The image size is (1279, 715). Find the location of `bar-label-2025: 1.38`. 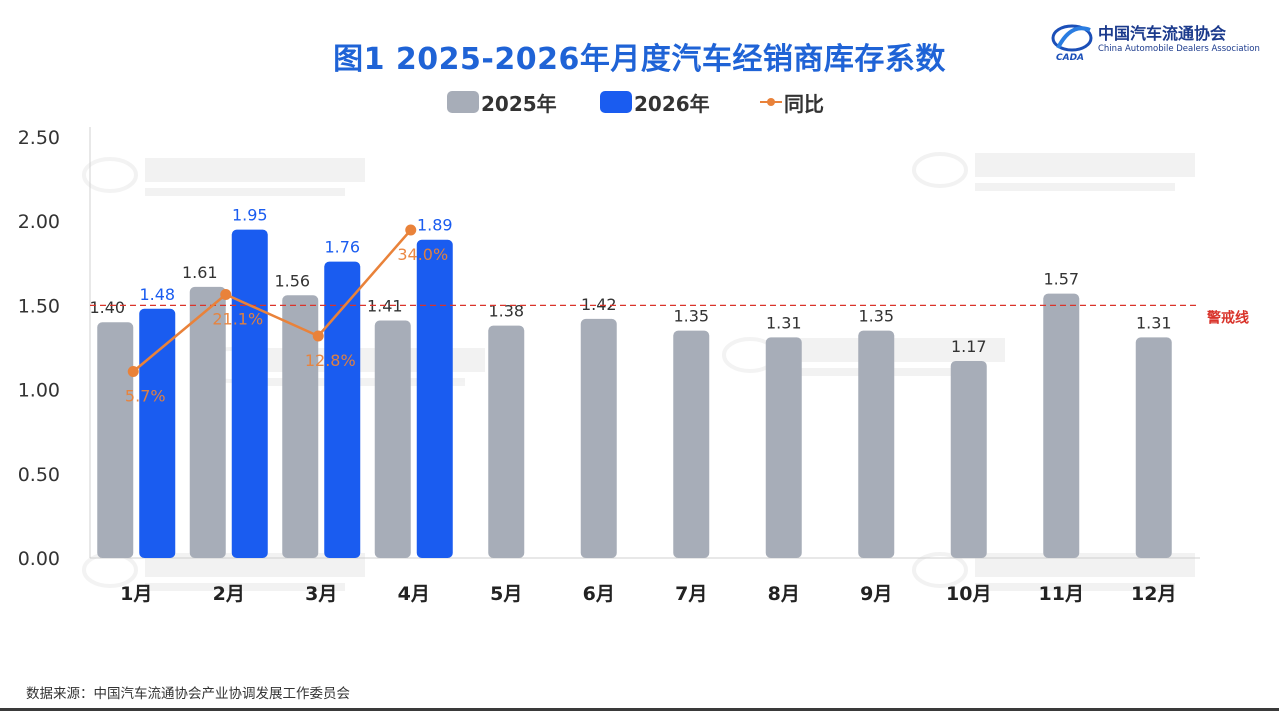

bar-label-2025: 1.38 is located at coordinates (506, 311).